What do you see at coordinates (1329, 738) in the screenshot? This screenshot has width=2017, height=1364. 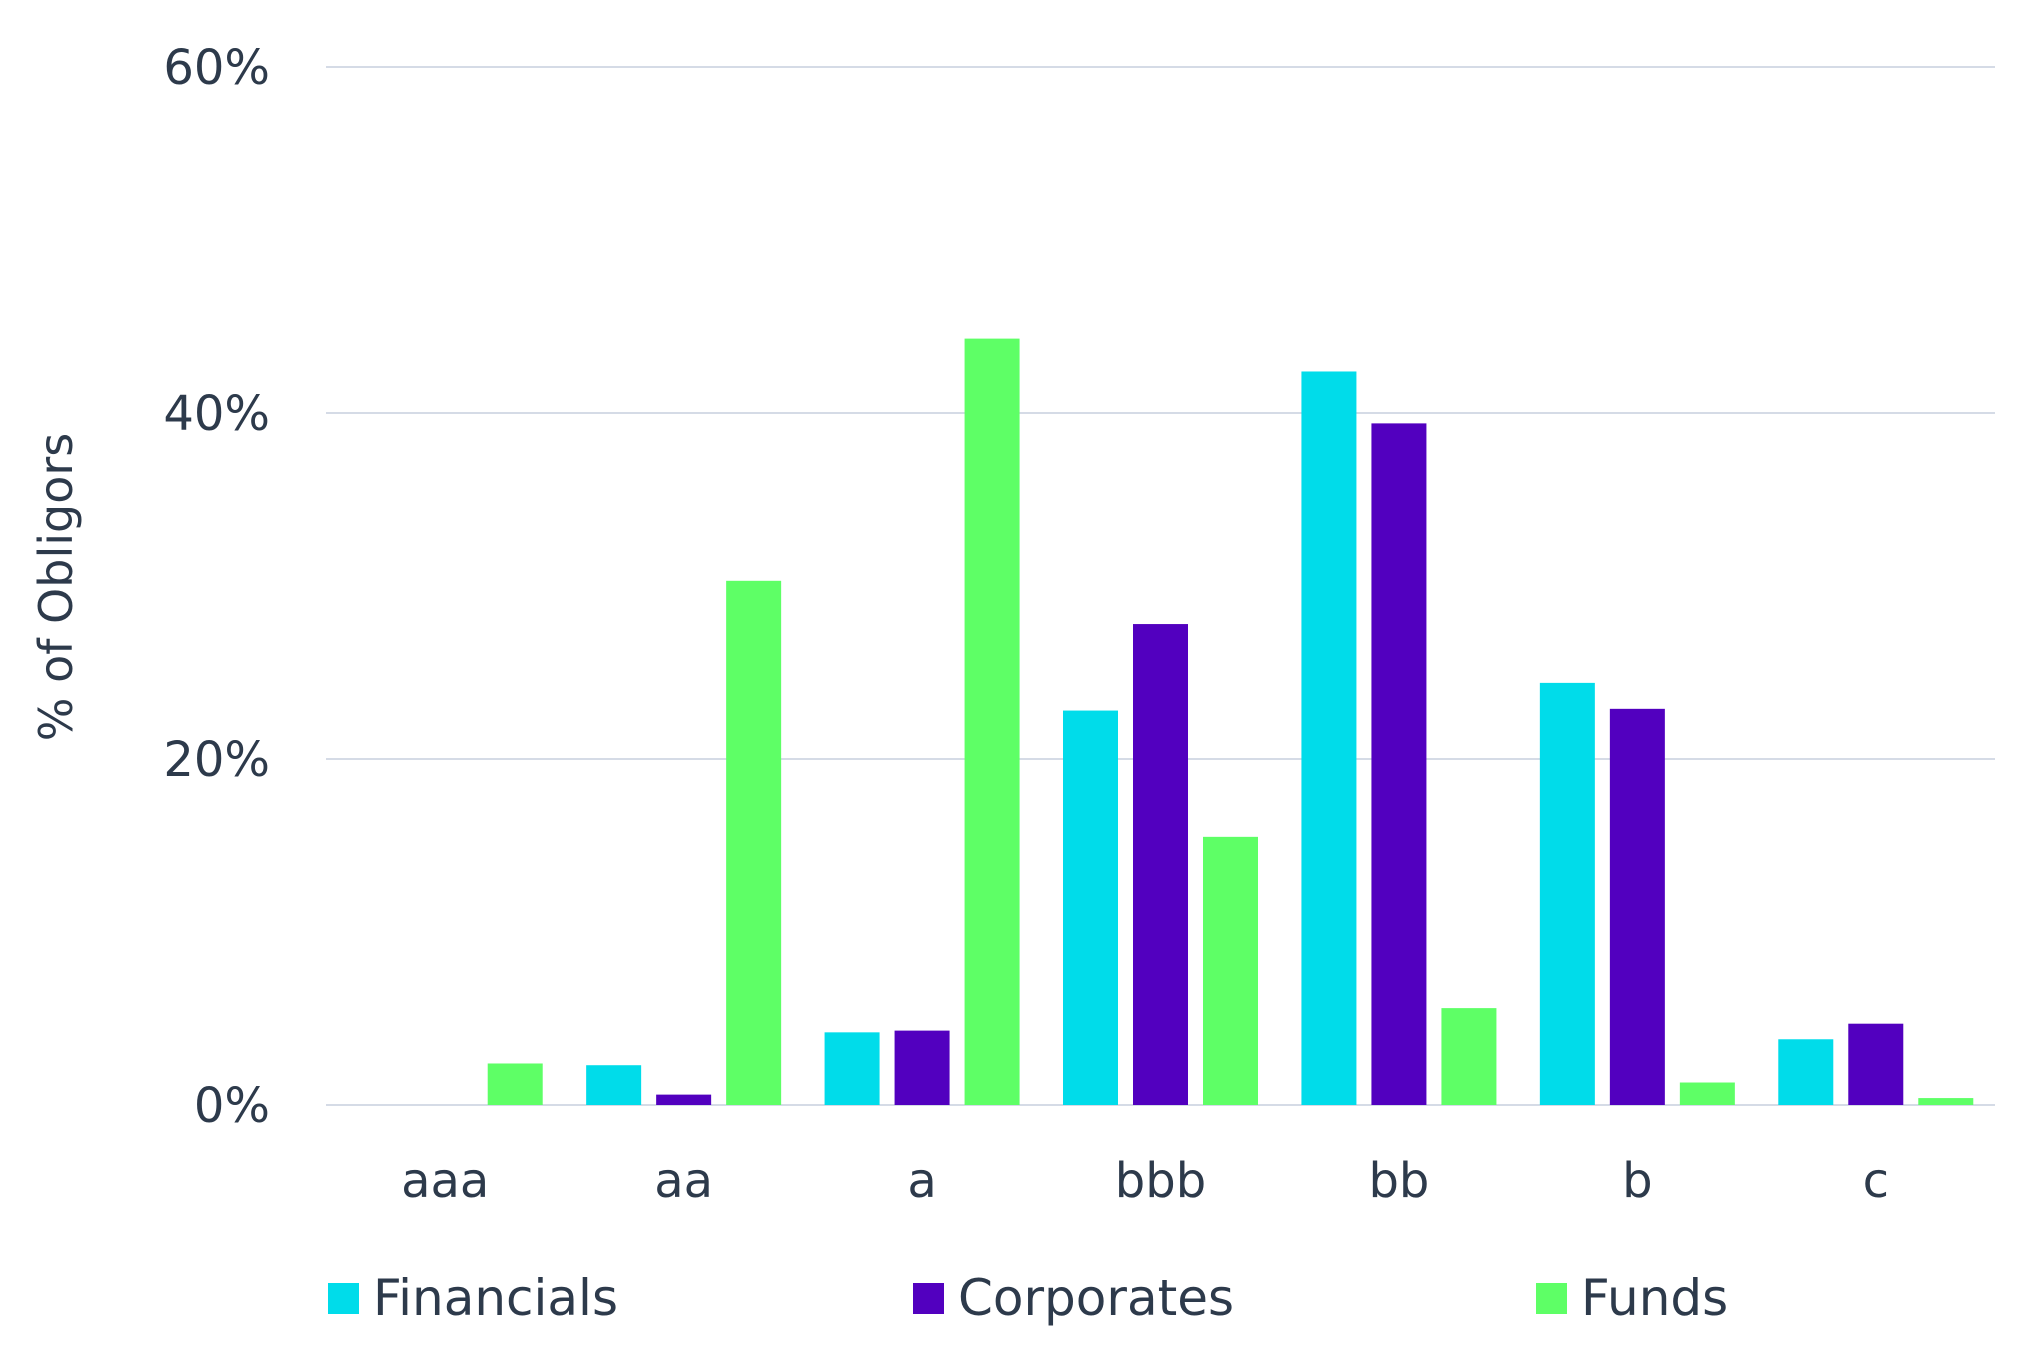 I see `bar-financials-bb` at bounding box center [1329, 738].